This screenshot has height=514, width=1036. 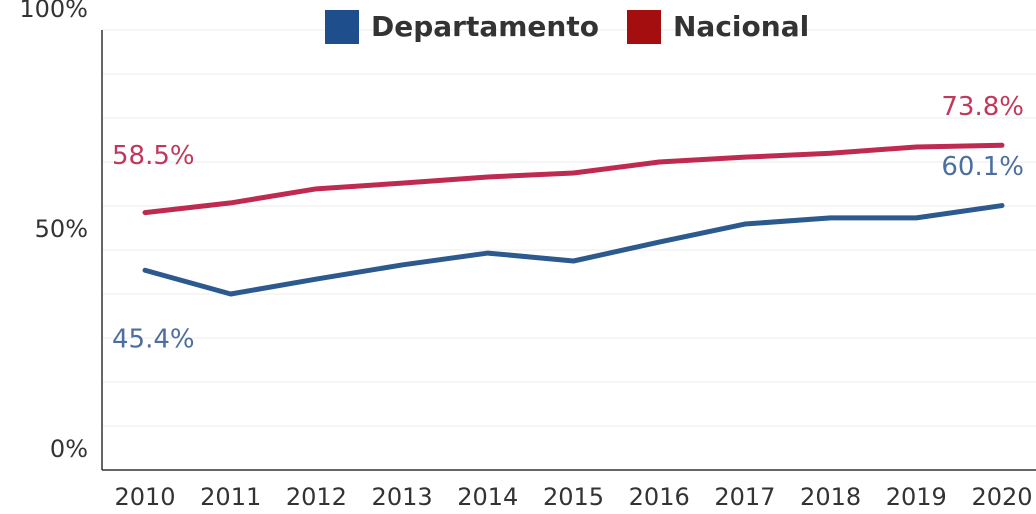 I want to click on x-tick-label: 2014, so click(x=487, y=497).